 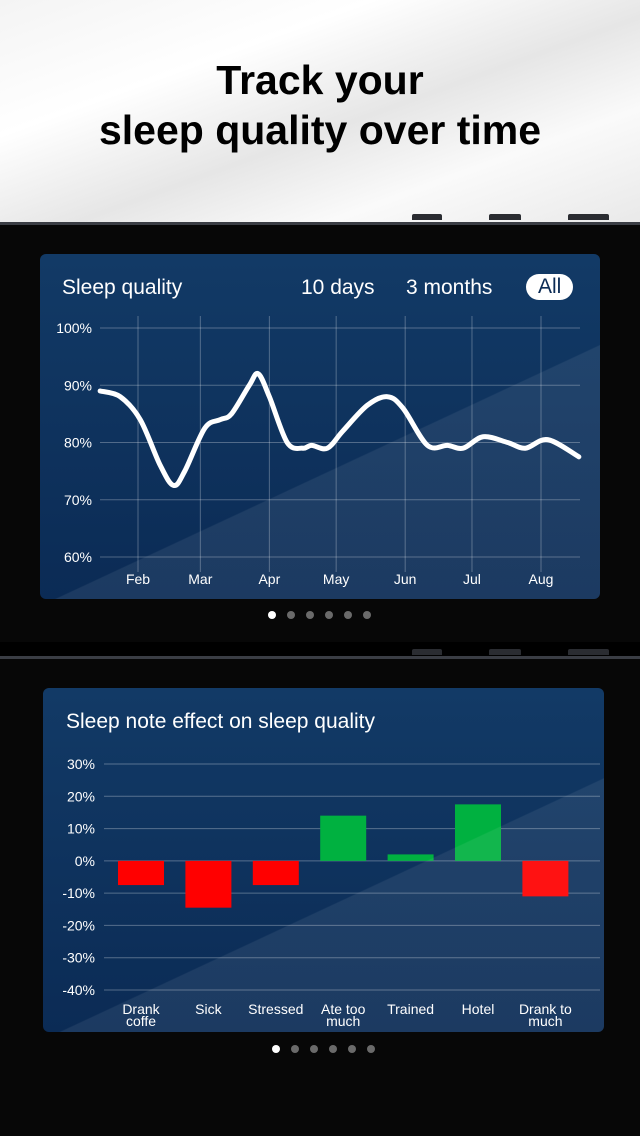 I want to click on range-3-months: 3 months, so click(x=449, y=287).